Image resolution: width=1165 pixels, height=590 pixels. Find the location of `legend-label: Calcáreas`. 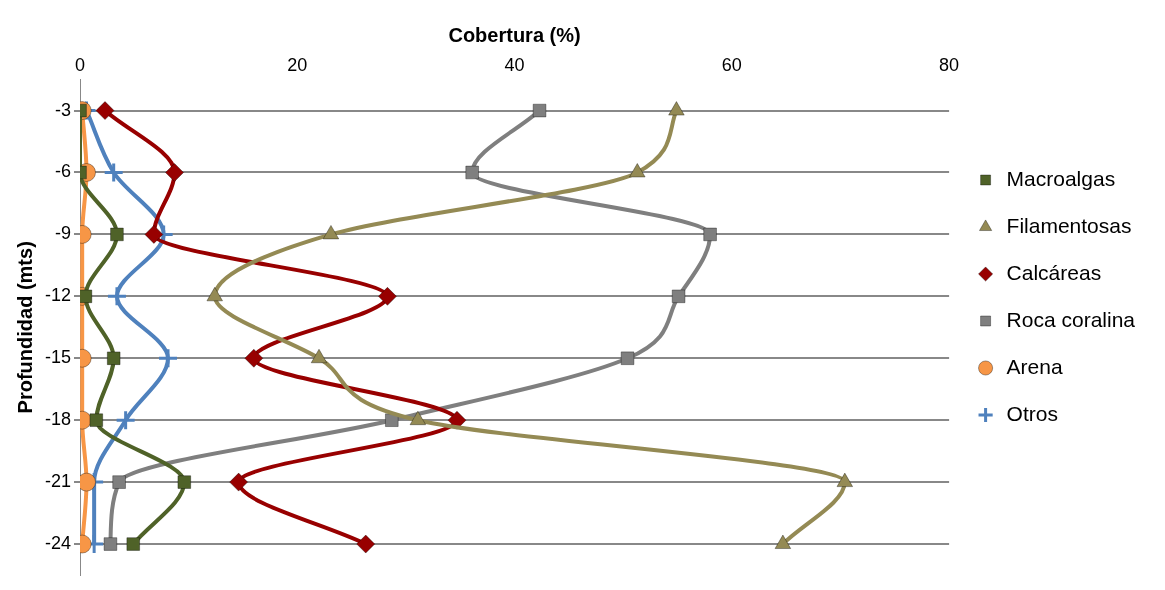

legend-label: Calcáreas is located at coordinates (1054, 272).